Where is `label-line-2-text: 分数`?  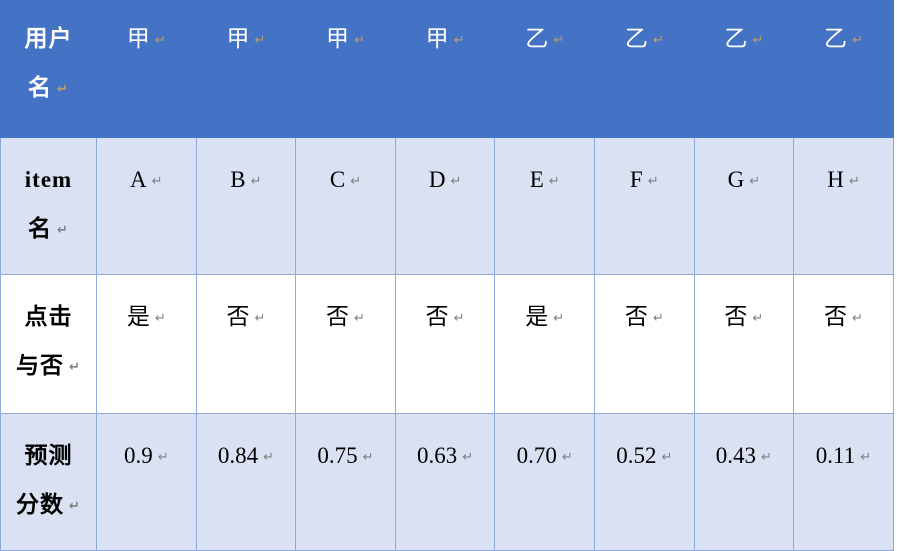
label-line-2-text: 分数 is located at coordinates (40, 504).